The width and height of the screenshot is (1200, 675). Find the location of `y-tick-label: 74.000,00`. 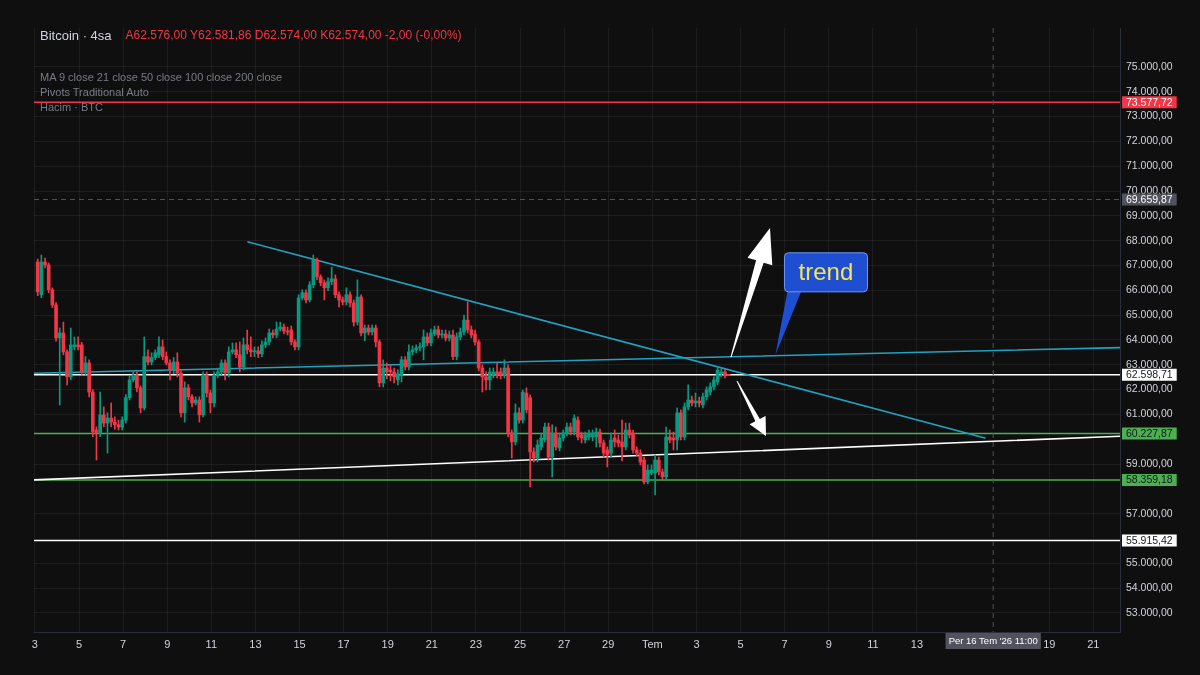

y-tick-label: 74.000,00 is located at coordinates (1149, 90).